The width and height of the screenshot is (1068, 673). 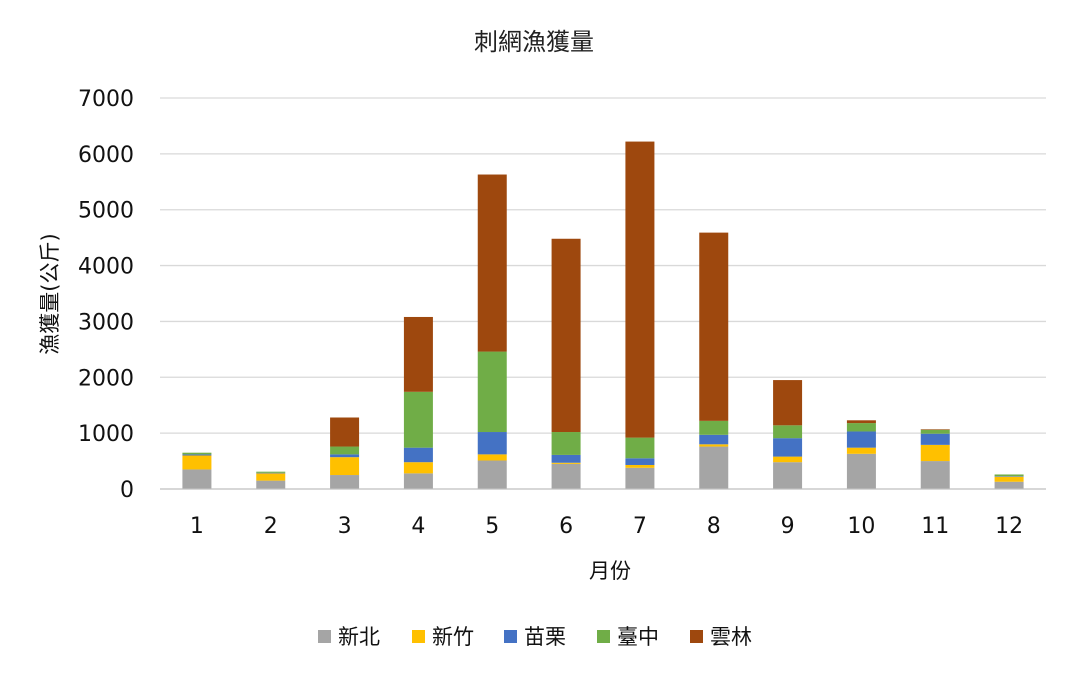 What do you see at coordinates (606, 526) in the screenshot?
I see `x-axis-ticks: 1 2 3 4 5 6 7 8 9 10 11 12` at bounding box center [606, 526].